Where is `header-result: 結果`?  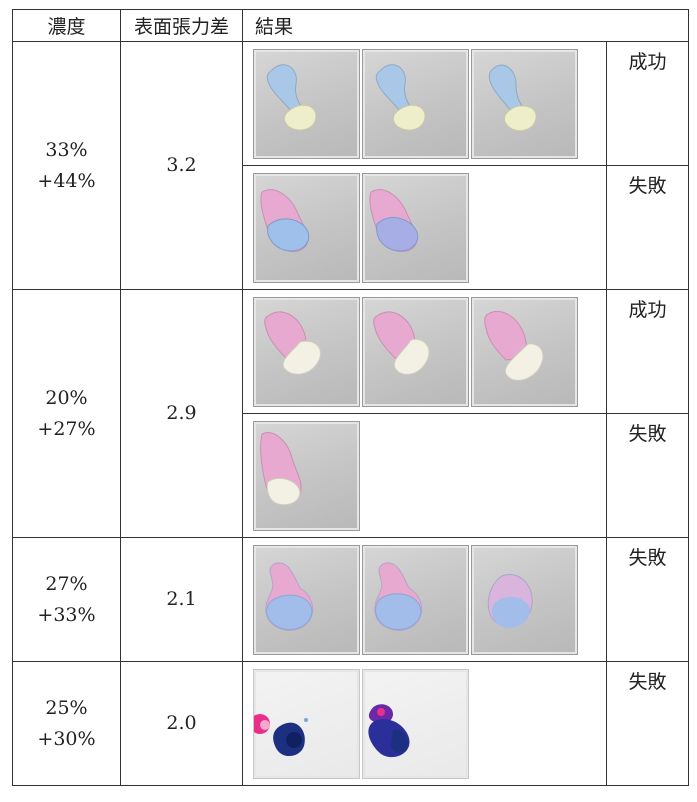
header-result: 結果 is located at coordinates (465, 25).